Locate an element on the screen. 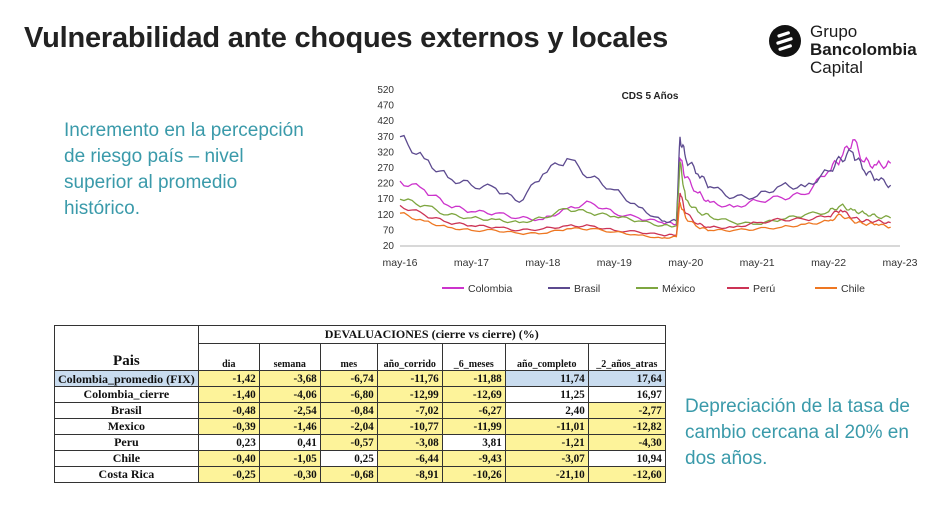 The width and height of the screenshot is (942, 506). value-cell: -12,99 is located at coordinates (409, 394).